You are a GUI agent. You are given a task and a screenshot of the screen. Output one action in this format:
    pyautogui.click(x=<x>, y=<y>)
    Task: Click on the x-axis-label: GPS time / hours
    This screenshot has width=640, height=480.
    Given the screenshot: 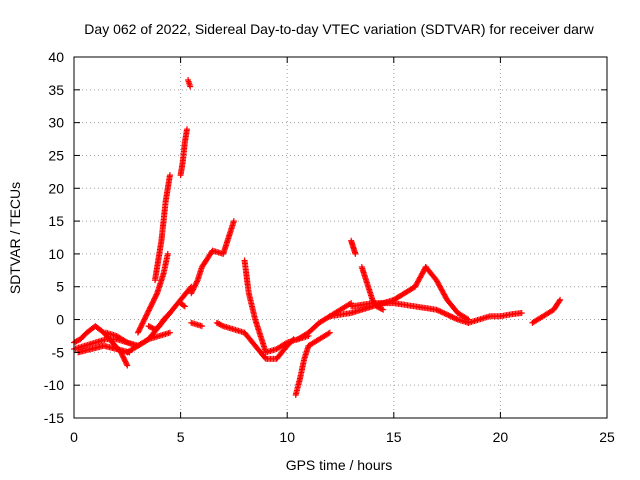 What is the action you would take?
    pyautogui.click(x=339, y=465)
    